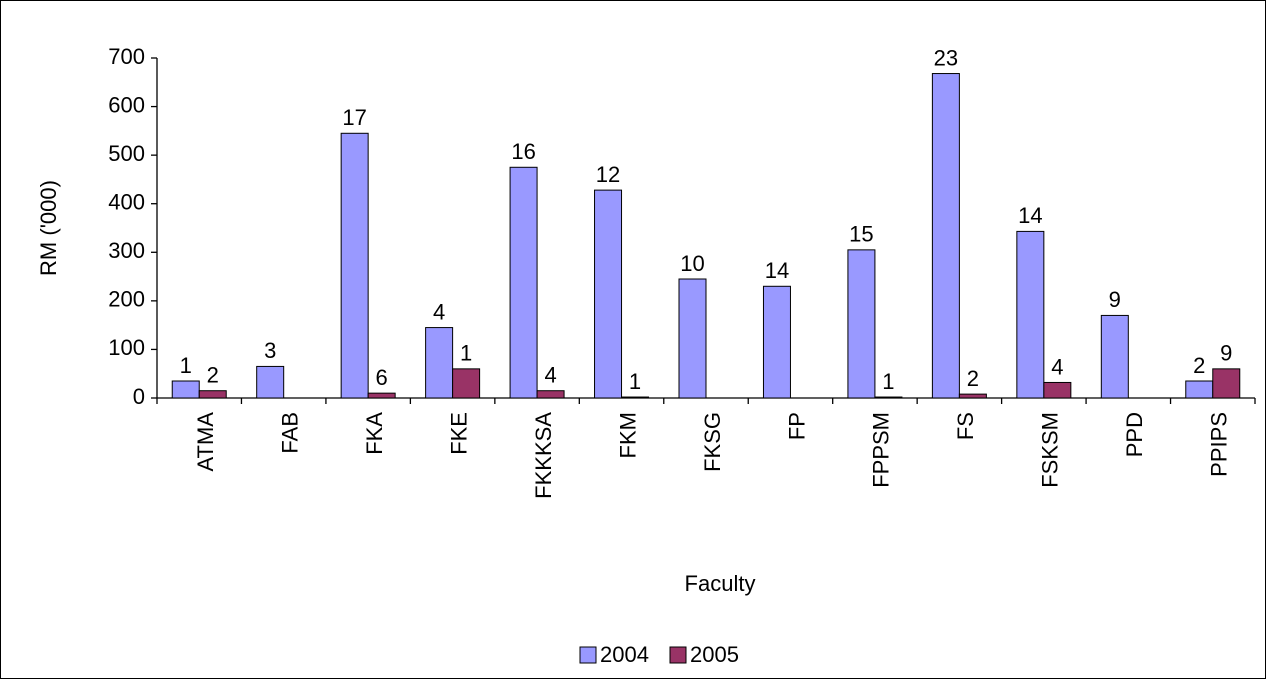 This screenshot has width=1266, height=679. Describe the element at coordinates (126, 56) in the screenshot. I see `y-tick-label: 700` at that location.